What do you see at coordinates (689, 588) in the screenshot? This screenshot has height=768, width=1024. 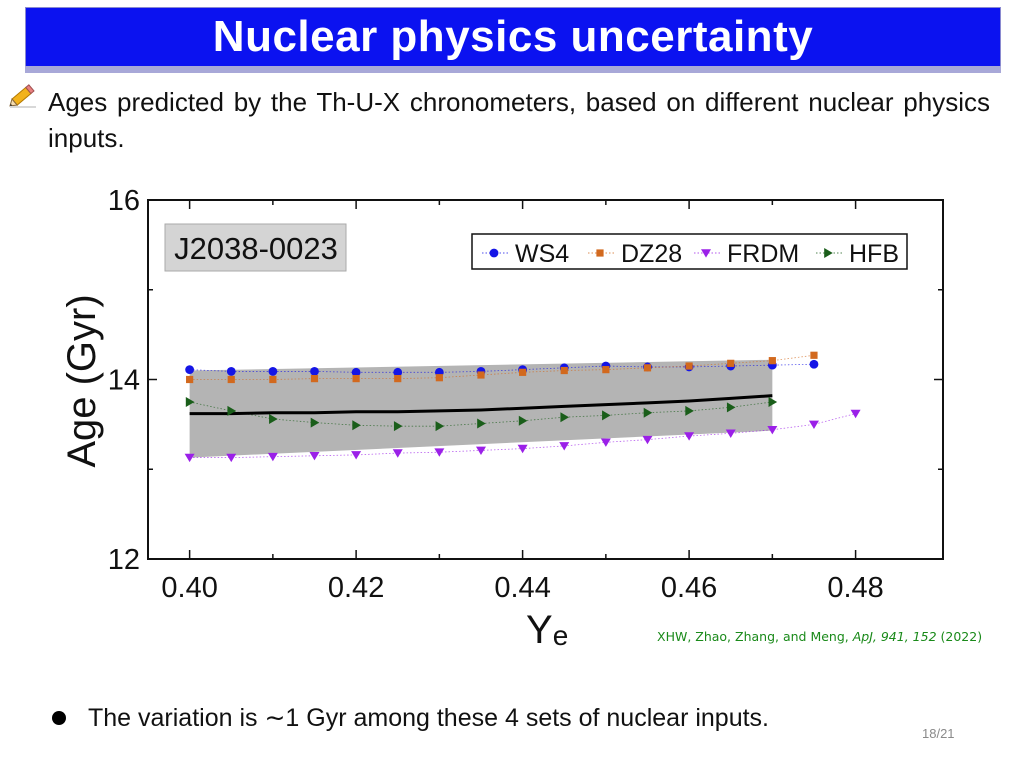 I see `x-tick-label: 0.46` at bounding box center [689, 588].